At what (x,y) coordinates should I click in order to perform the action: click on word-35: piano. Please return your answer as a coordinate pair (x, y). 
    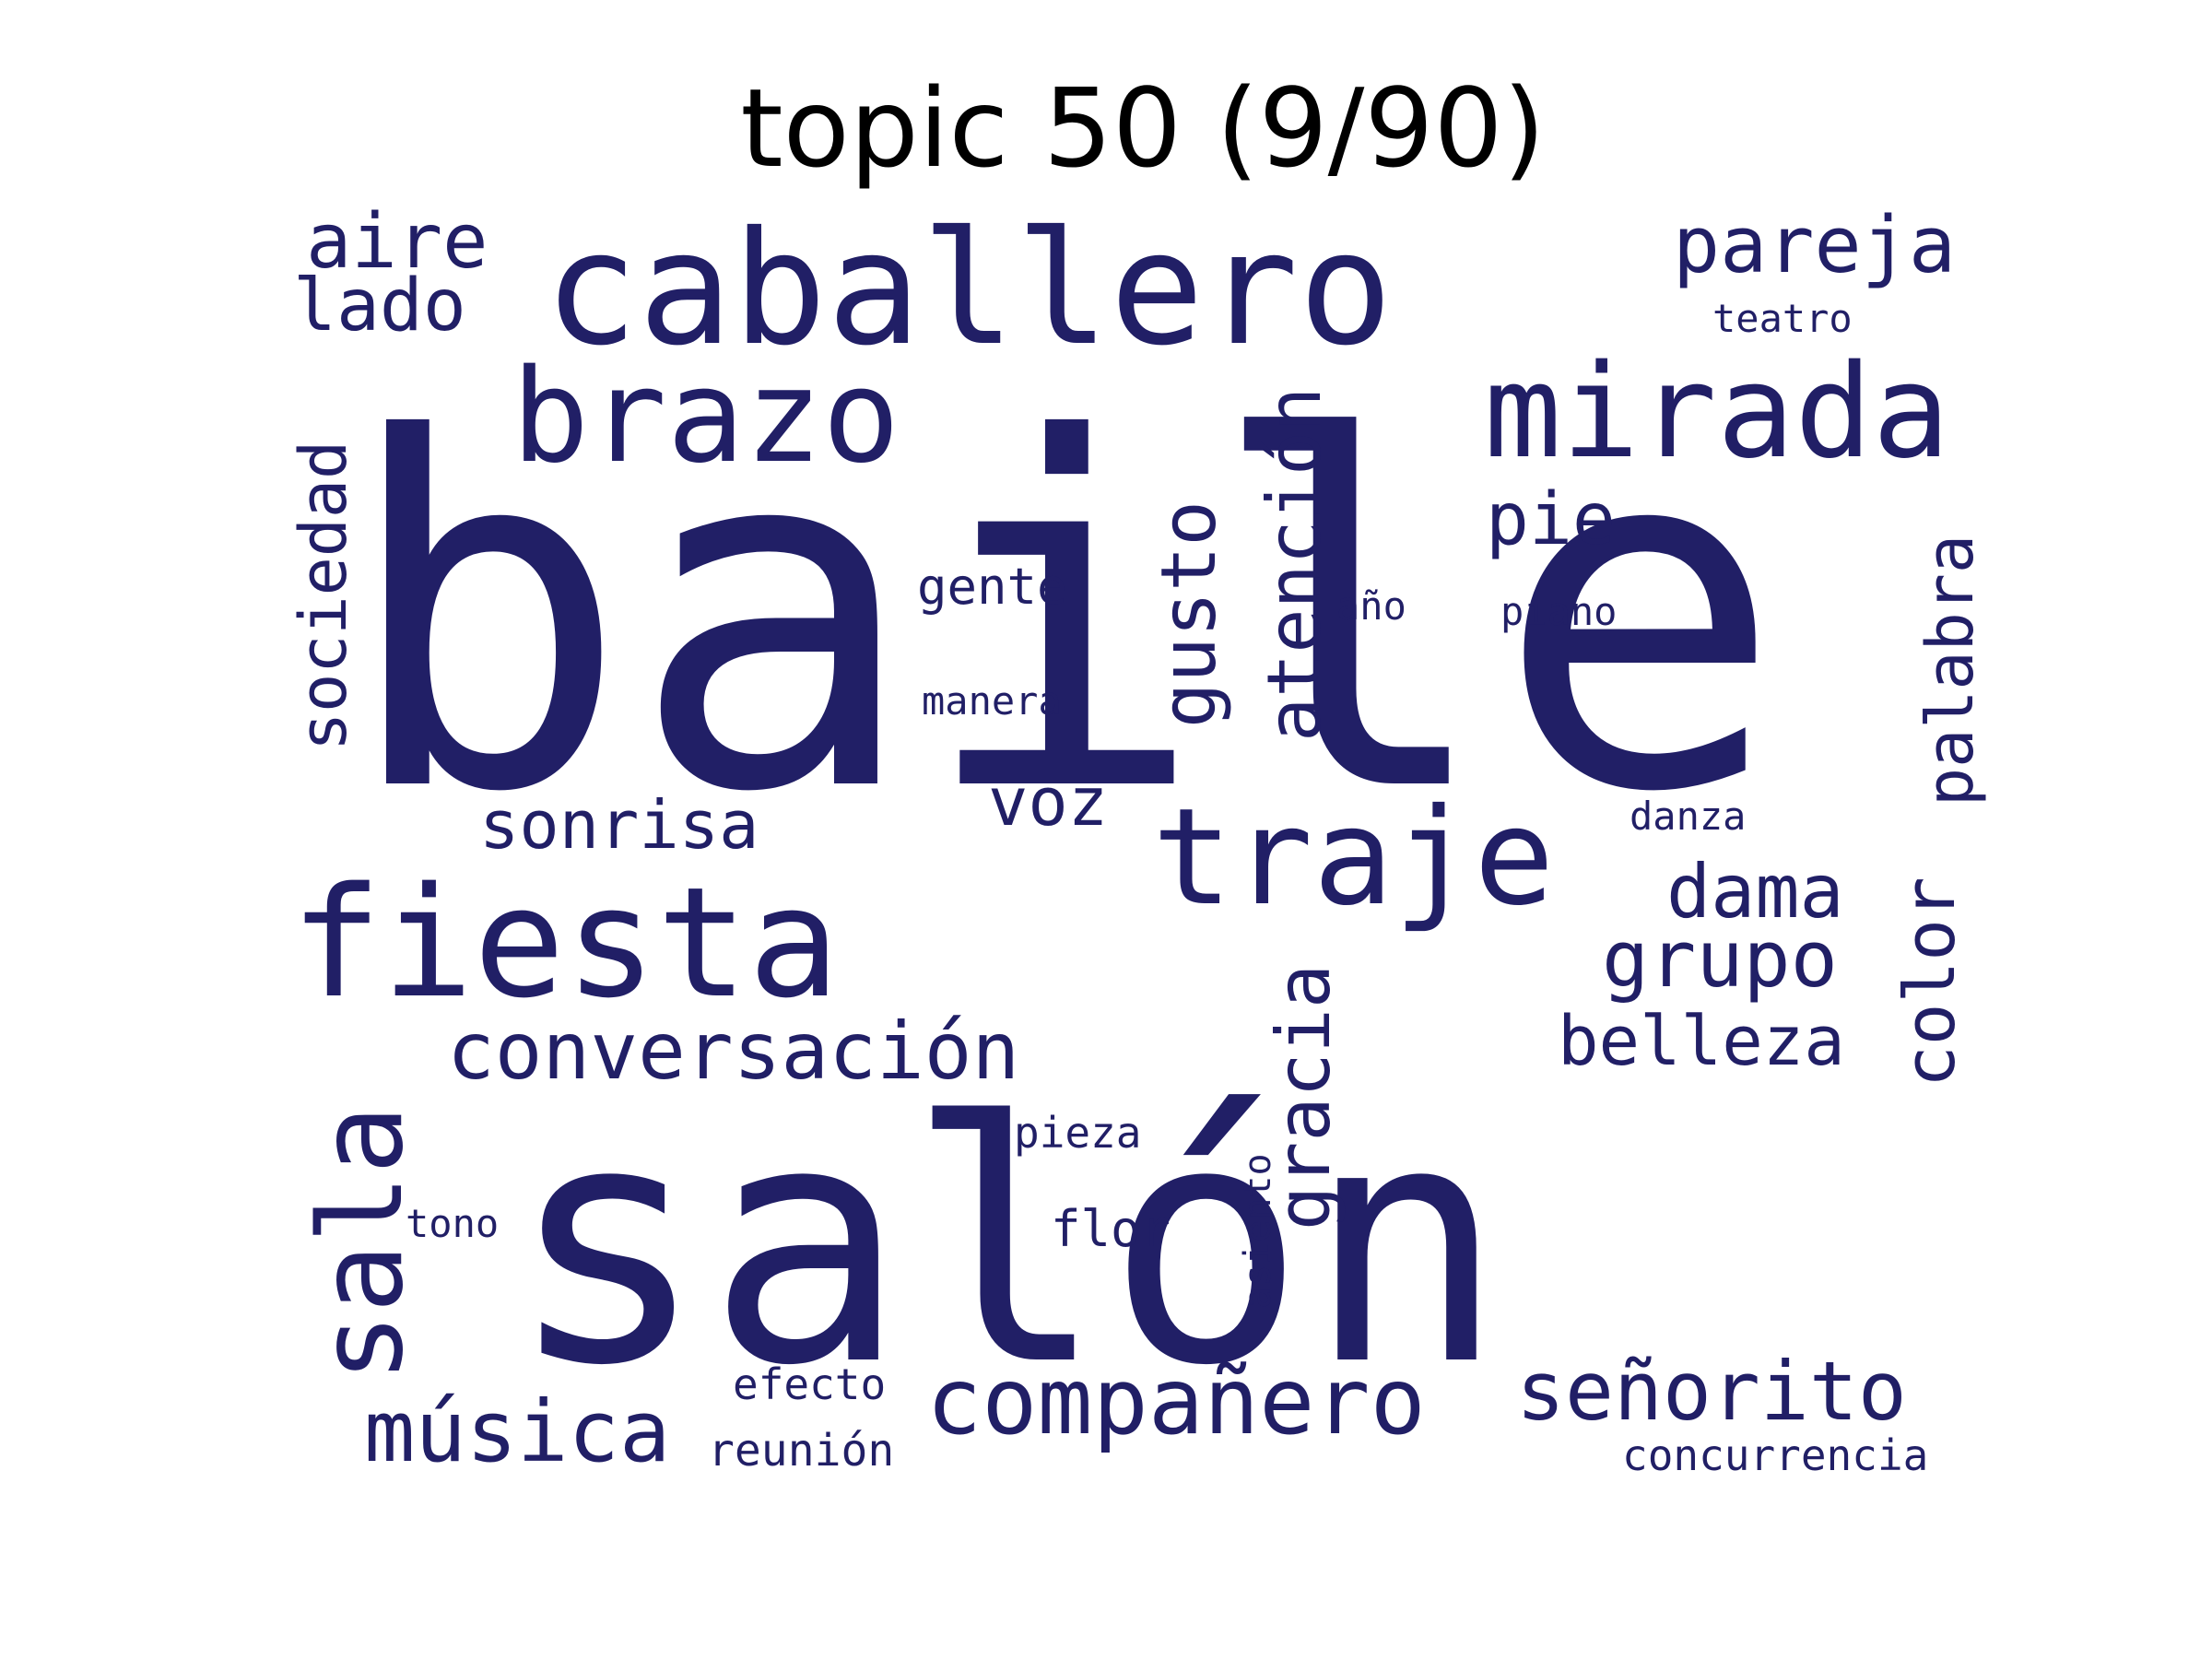
    Looking at the image, I should click on (1558, 611).